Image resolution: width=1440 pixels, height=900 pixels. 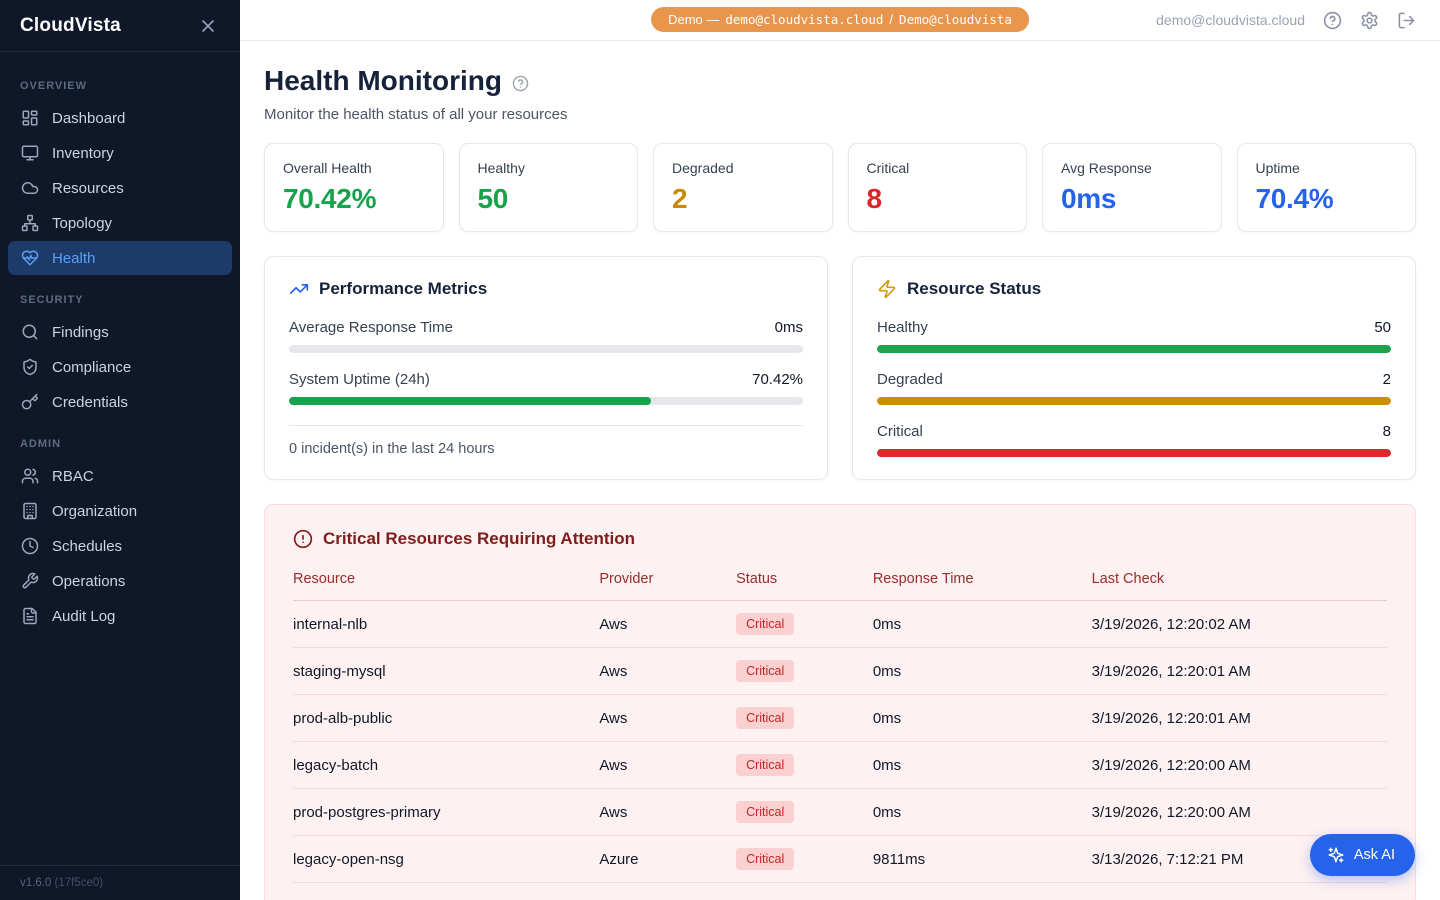 What do you see at coordinates (74, 258) in the screenshot?
I see `sidebar-item-label: Health` at bounding box center [74, 258].